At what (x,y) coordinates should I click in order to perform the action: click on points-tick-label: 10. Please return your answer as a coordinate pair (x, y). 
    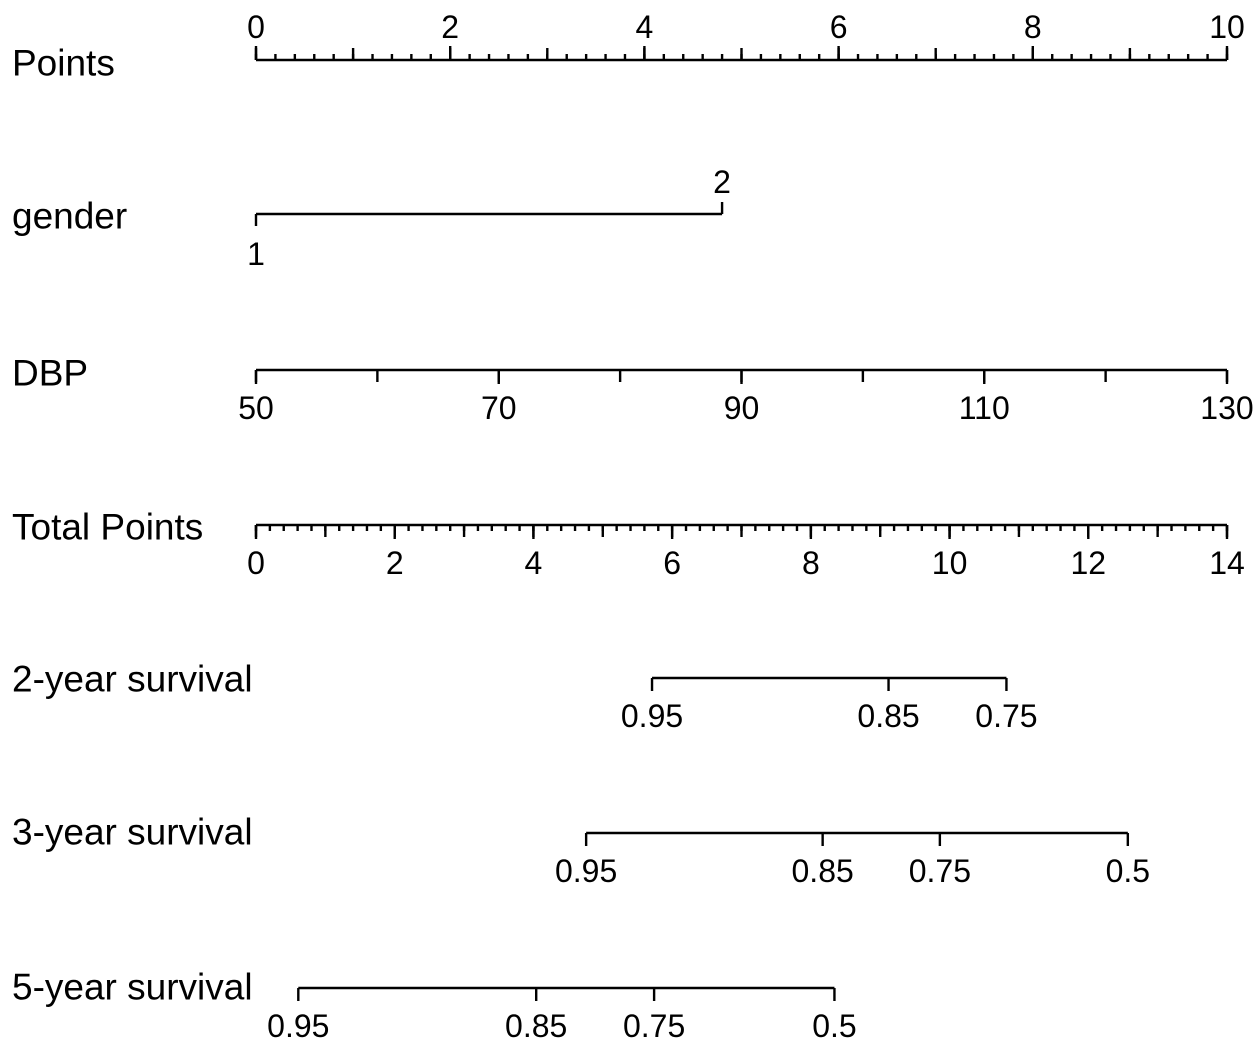
    Looking at the image, I should click on (1227, 27).